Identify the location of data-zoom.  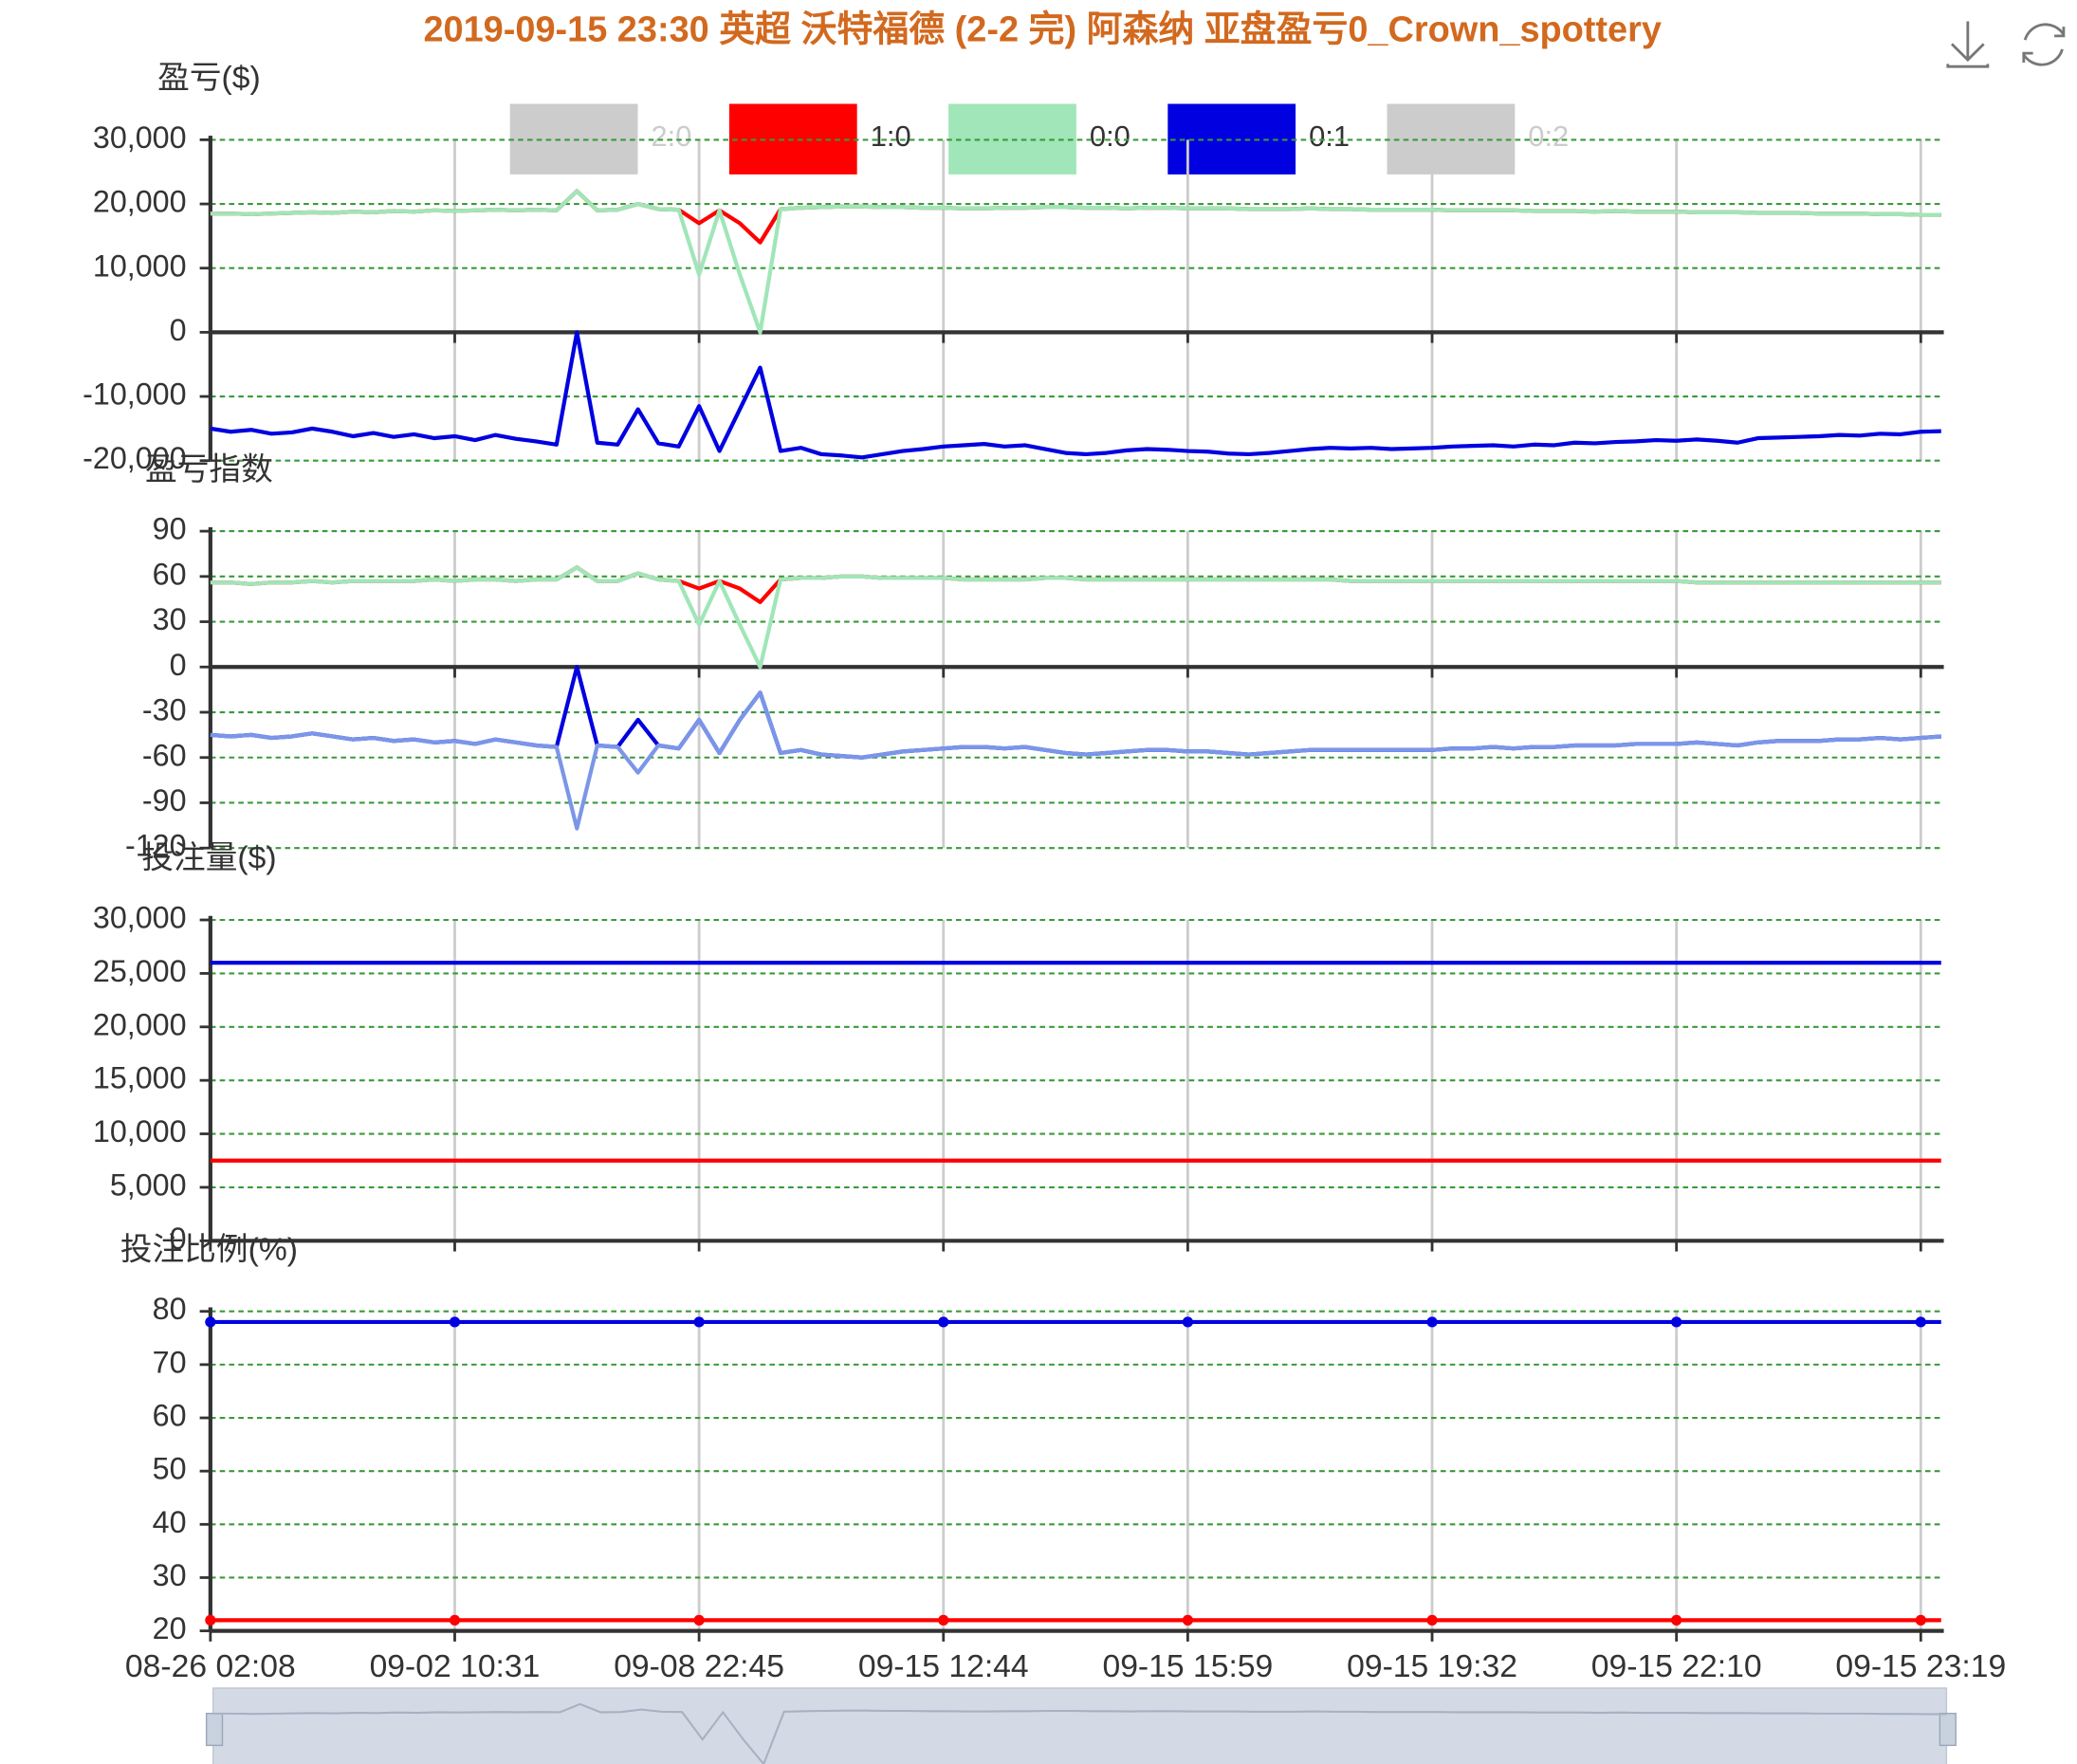
(1079, 1725).